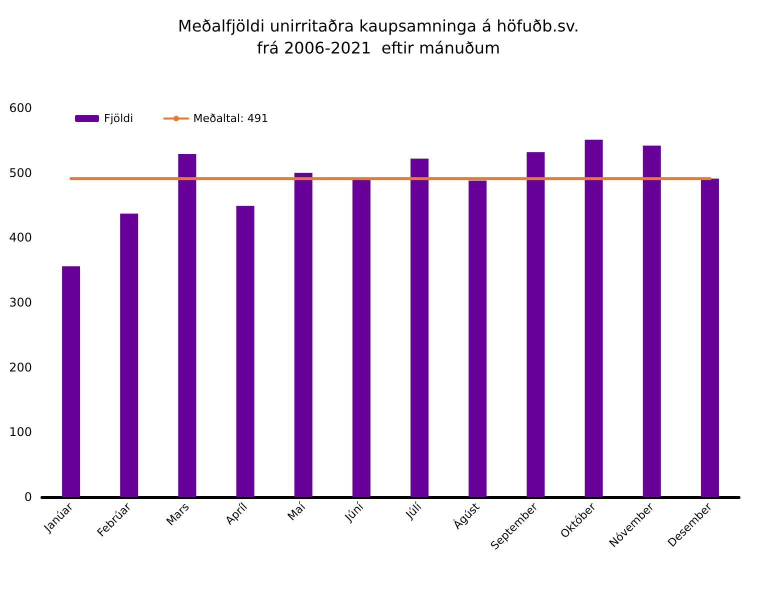 The image size is (757, 606). What do you see at coordinates (378, 37) in the screenshot?
I see `chart-title: Meðalfjöldi unirritaðra kaupsamninga á höfuðb.sv. frá 2006-2021 eftir mánuðum` at bounding box center [378, 37].